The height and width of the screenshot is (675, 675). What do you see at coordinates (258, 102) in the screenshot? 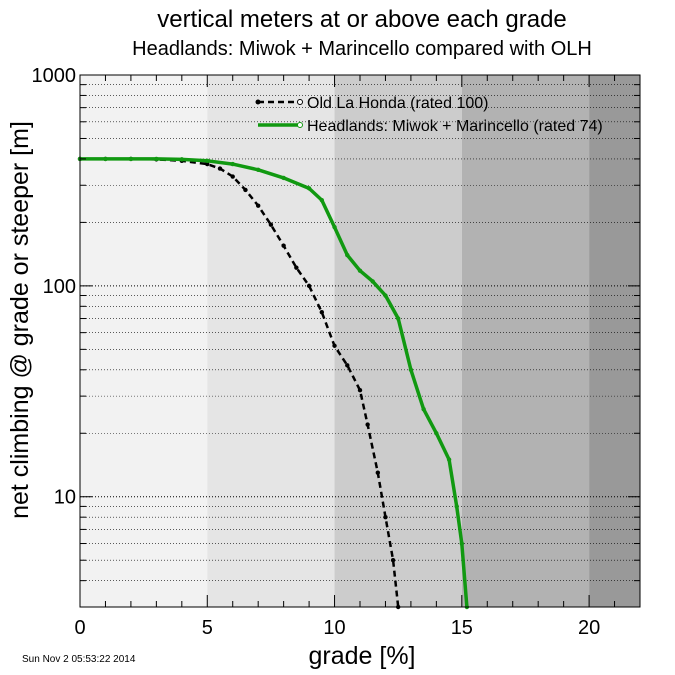
I see `legend-marker-olh` at bounding box center [258, 102].